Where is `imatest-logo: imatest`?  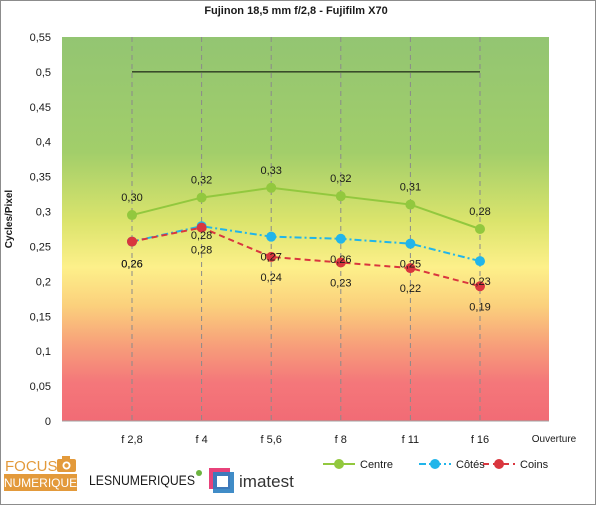 imatest-logo: imatest is located at coordinates (251, 480).